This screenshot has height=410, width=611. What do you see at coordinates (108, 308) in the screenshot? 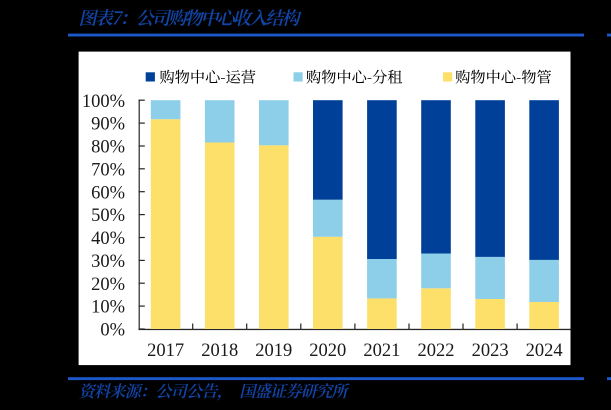
I see `svg-text: 10%` at bounding box center [108, 308].